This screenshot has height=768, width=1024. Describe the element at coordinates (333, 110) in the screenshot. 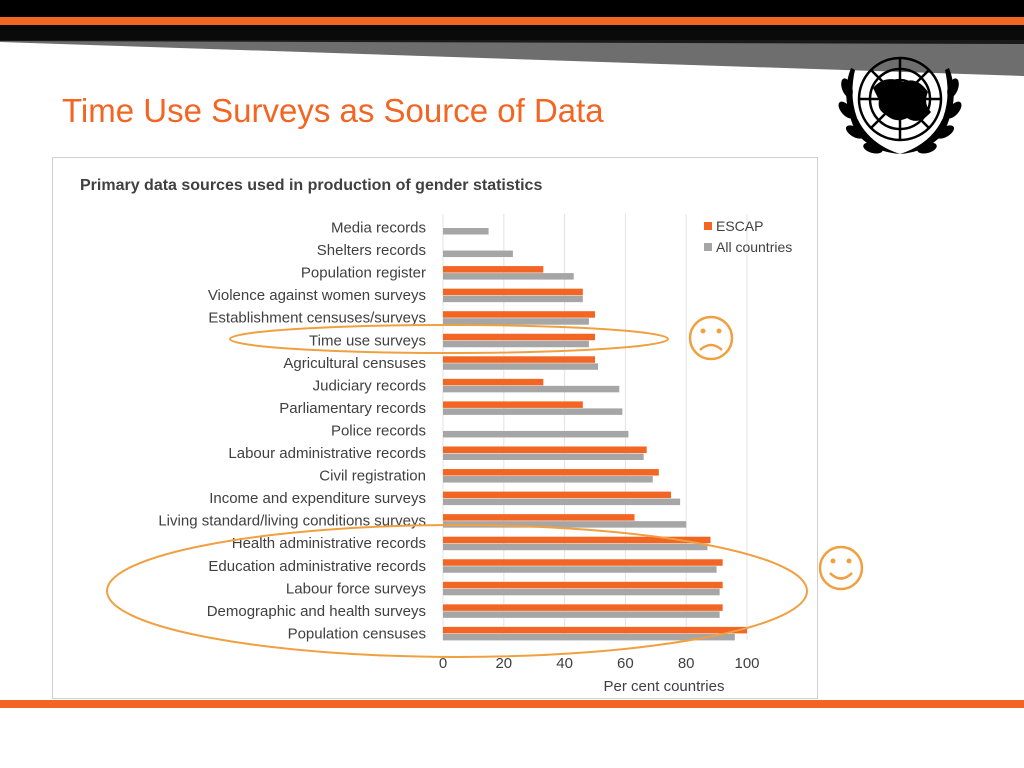

I see `page-title: Time Use Surveys as Source of Data` at that location.